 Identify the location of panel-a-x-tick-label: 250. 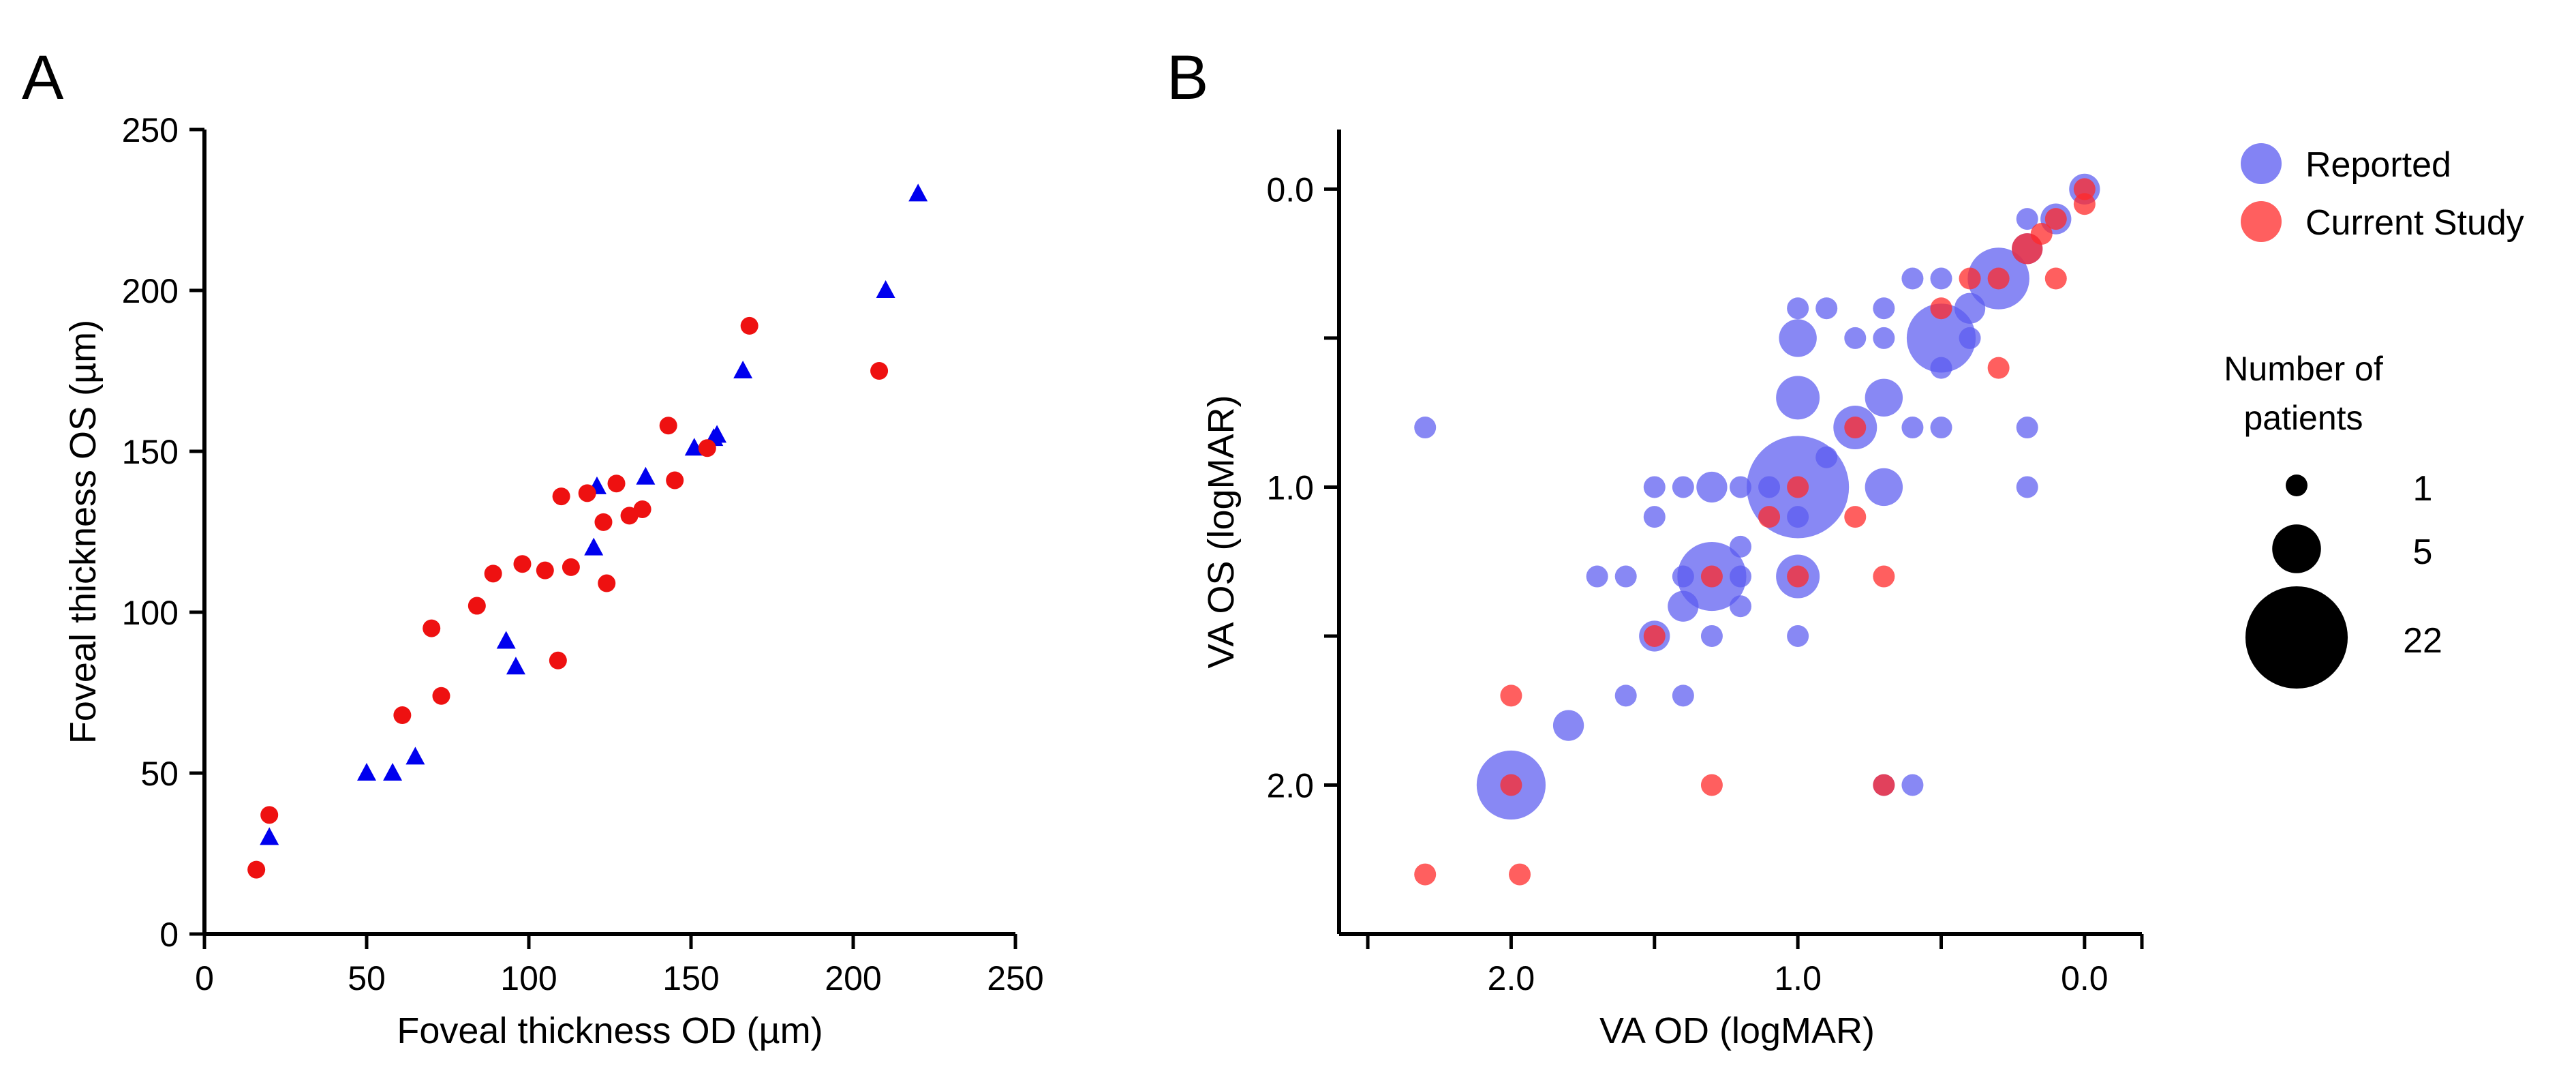
(1015, 978).